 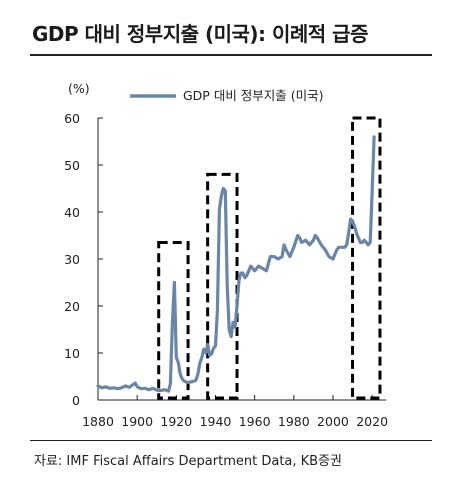 What do you see at coordinates (72, 118) in the screenshot?
I see `y-tick-label: 60` at bounding box center [72, 118].